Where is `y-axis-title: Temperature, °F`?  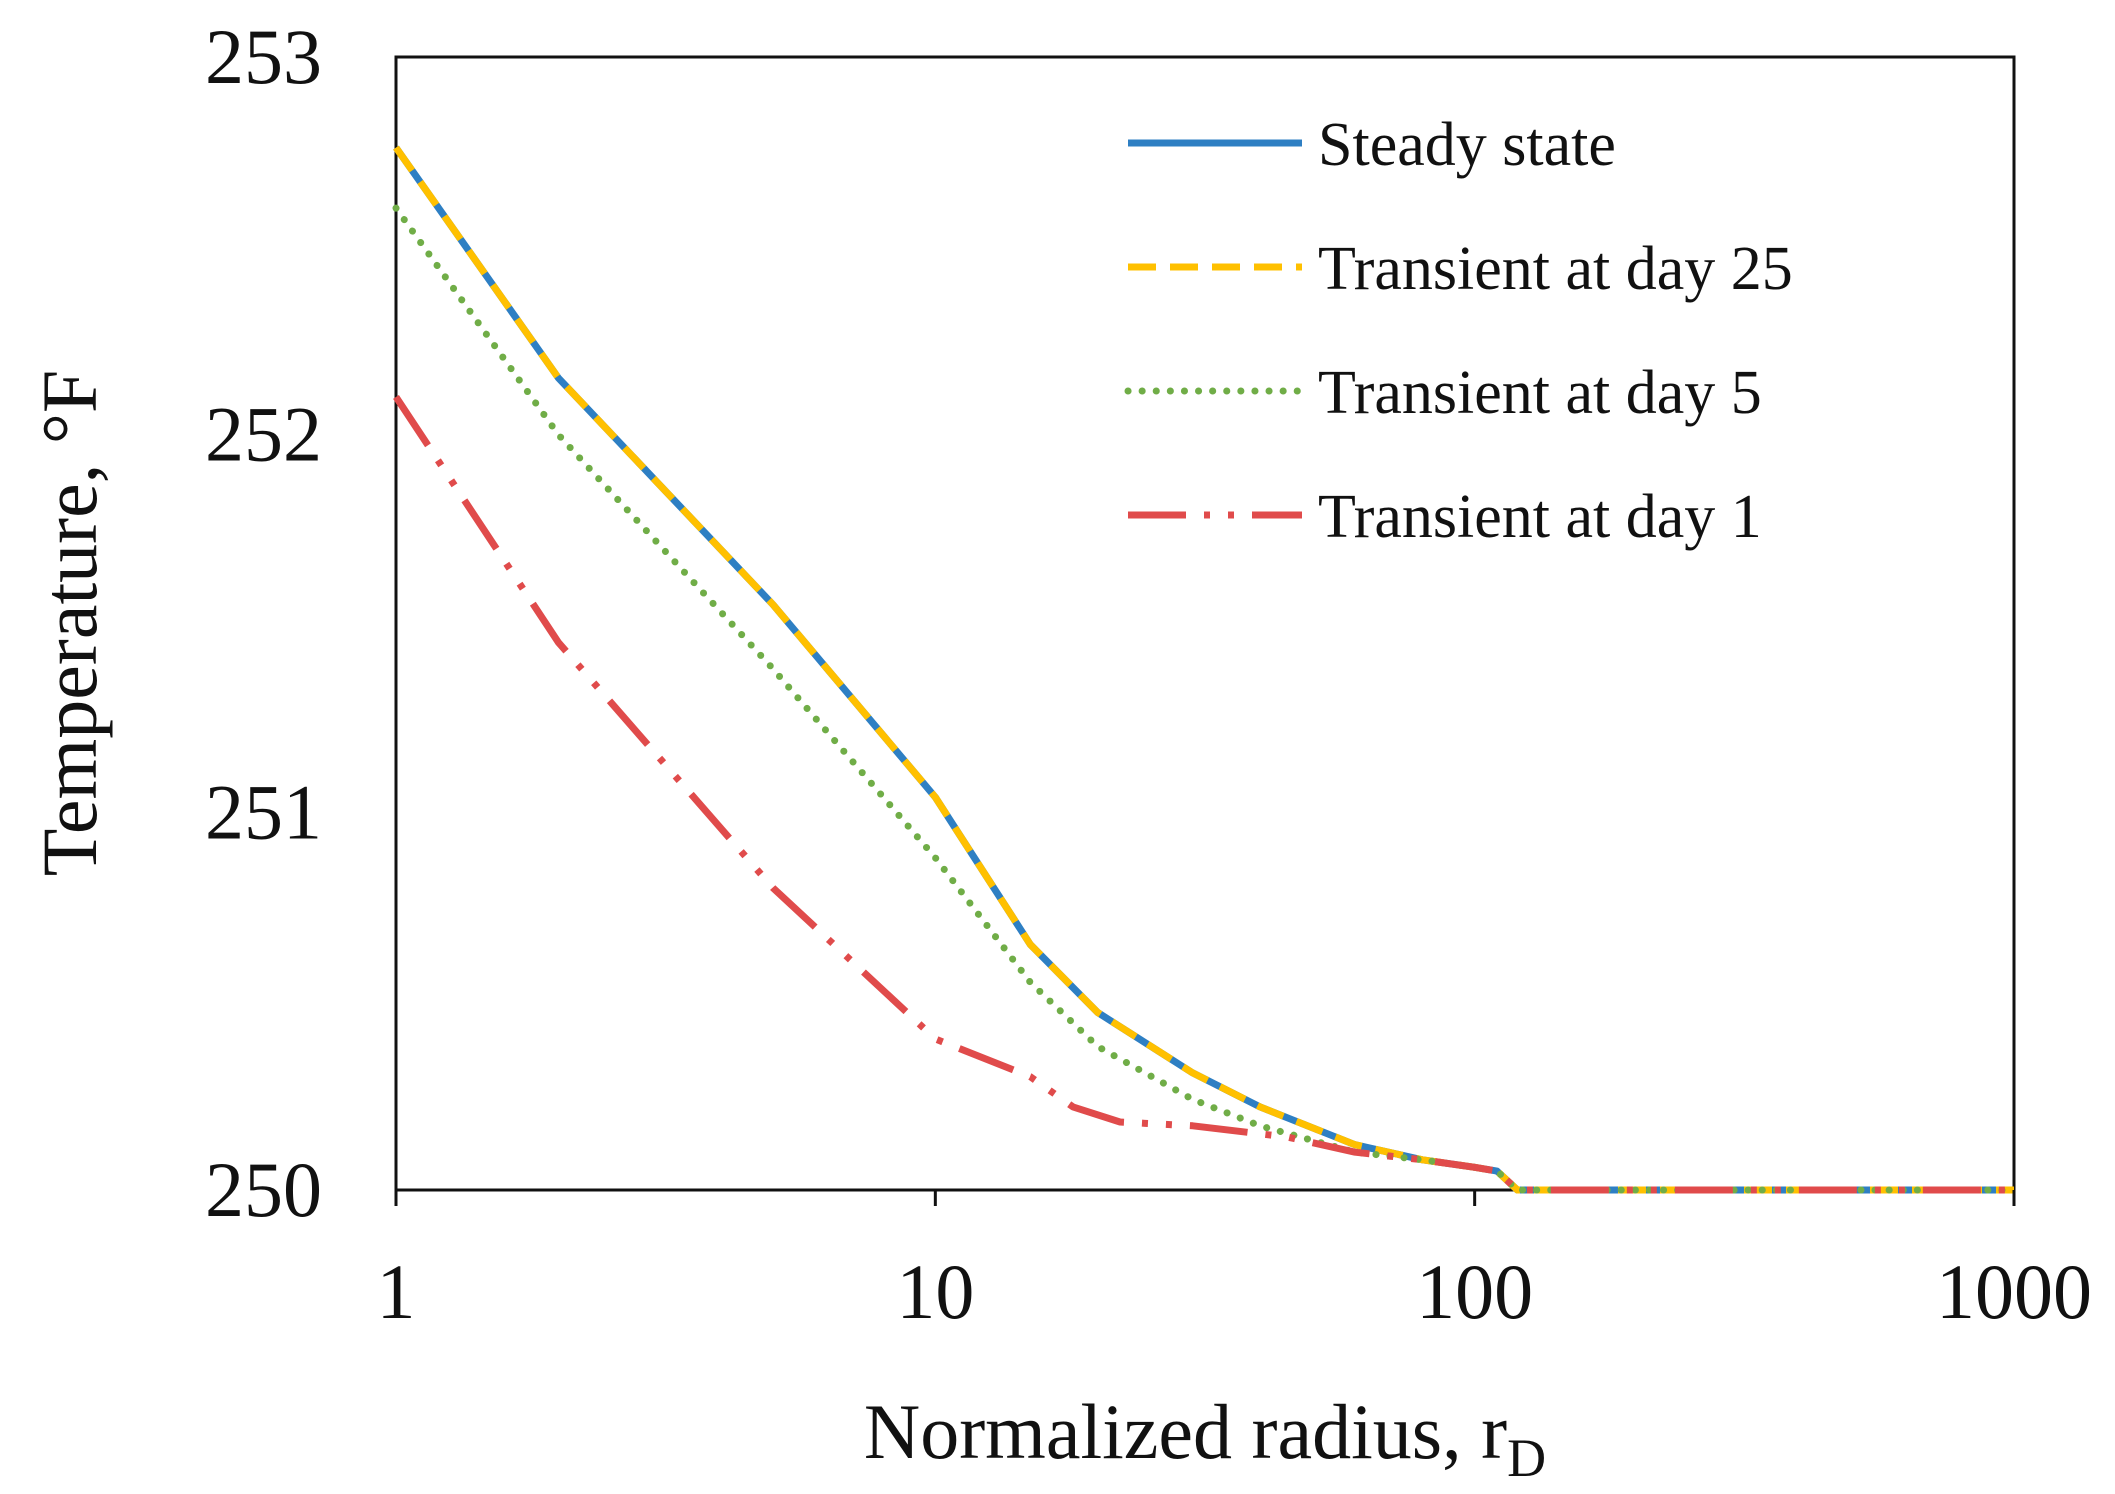 y-axis-title: Temperature, °F is located at coordinates (69, 623).